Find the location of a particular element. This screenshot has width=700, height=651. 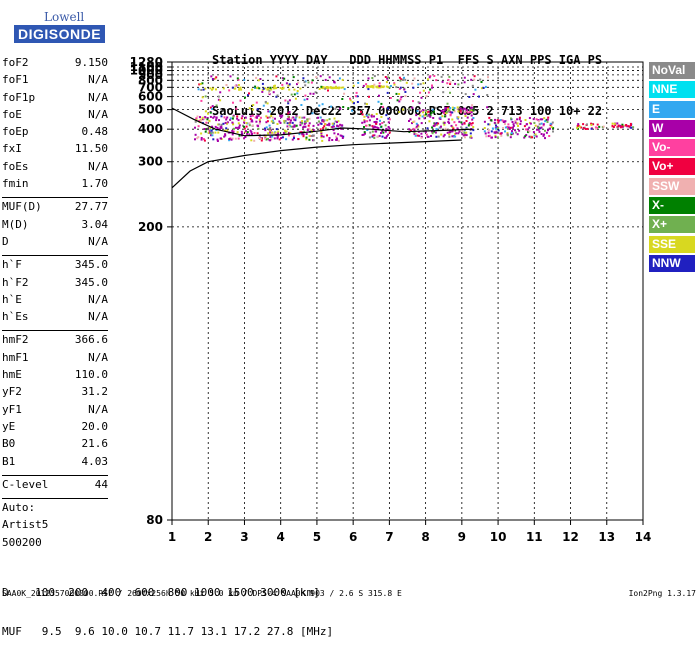

param-row: foEs N/A is located at coordinates (55, 168).